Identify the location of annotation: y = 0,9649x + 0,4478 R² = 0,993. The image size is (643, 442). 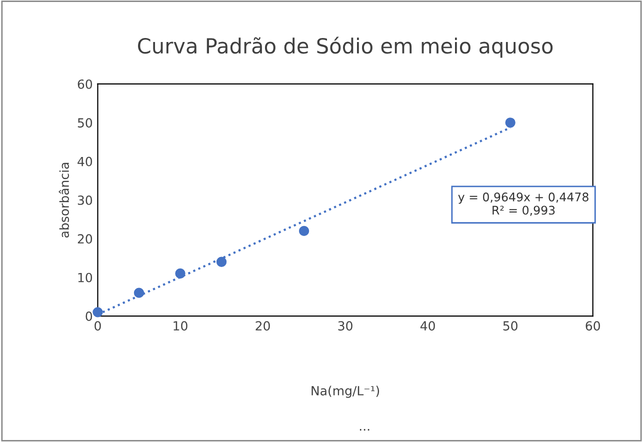
(523, 204).